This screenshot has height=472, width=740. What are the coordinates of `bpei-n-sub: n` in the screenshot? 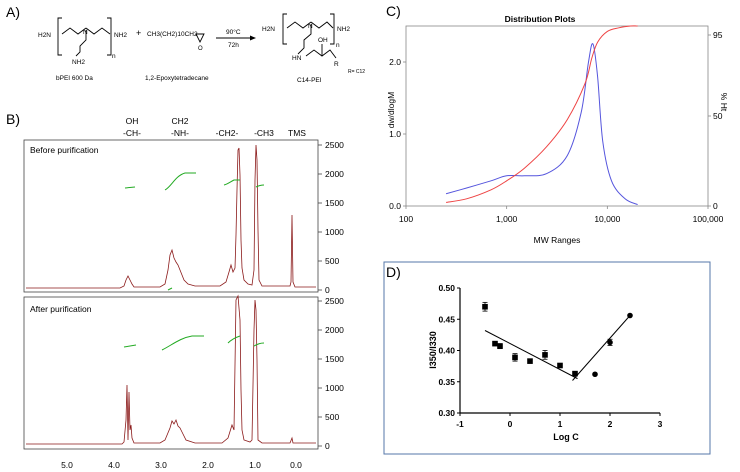 It's located at (114, 56).